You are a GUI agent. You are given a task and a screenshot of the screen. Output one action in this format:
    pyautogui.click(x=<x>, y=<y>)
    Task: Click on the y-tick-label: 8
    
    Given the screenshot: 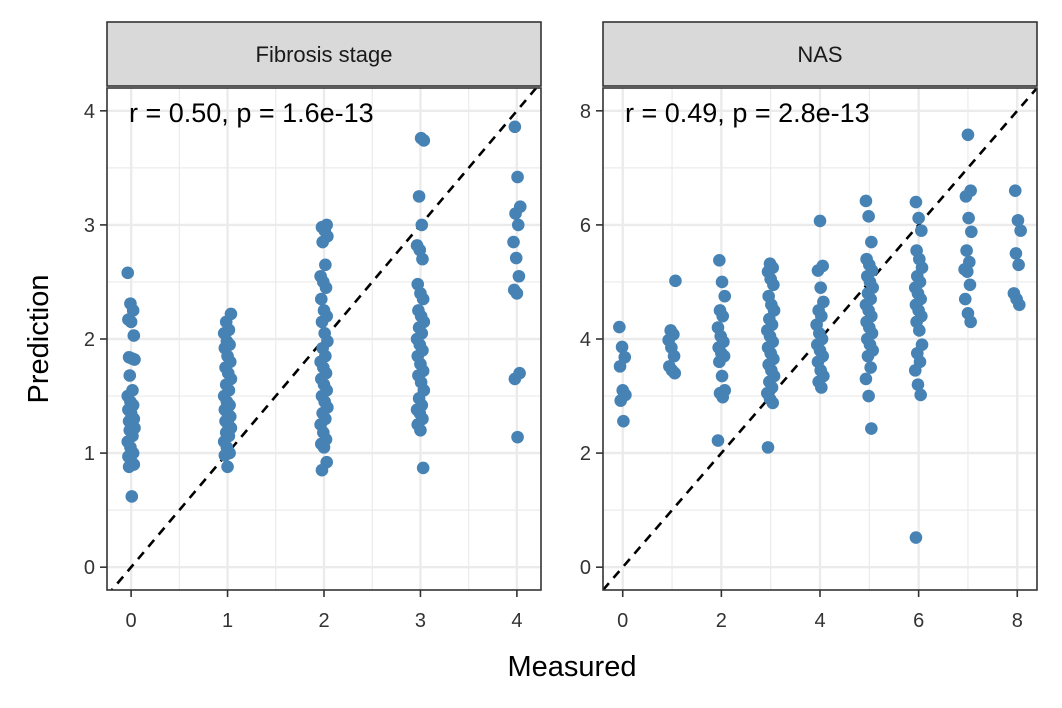 What is the action you would take?
    pyautogui.click(x=585, y=112)
    